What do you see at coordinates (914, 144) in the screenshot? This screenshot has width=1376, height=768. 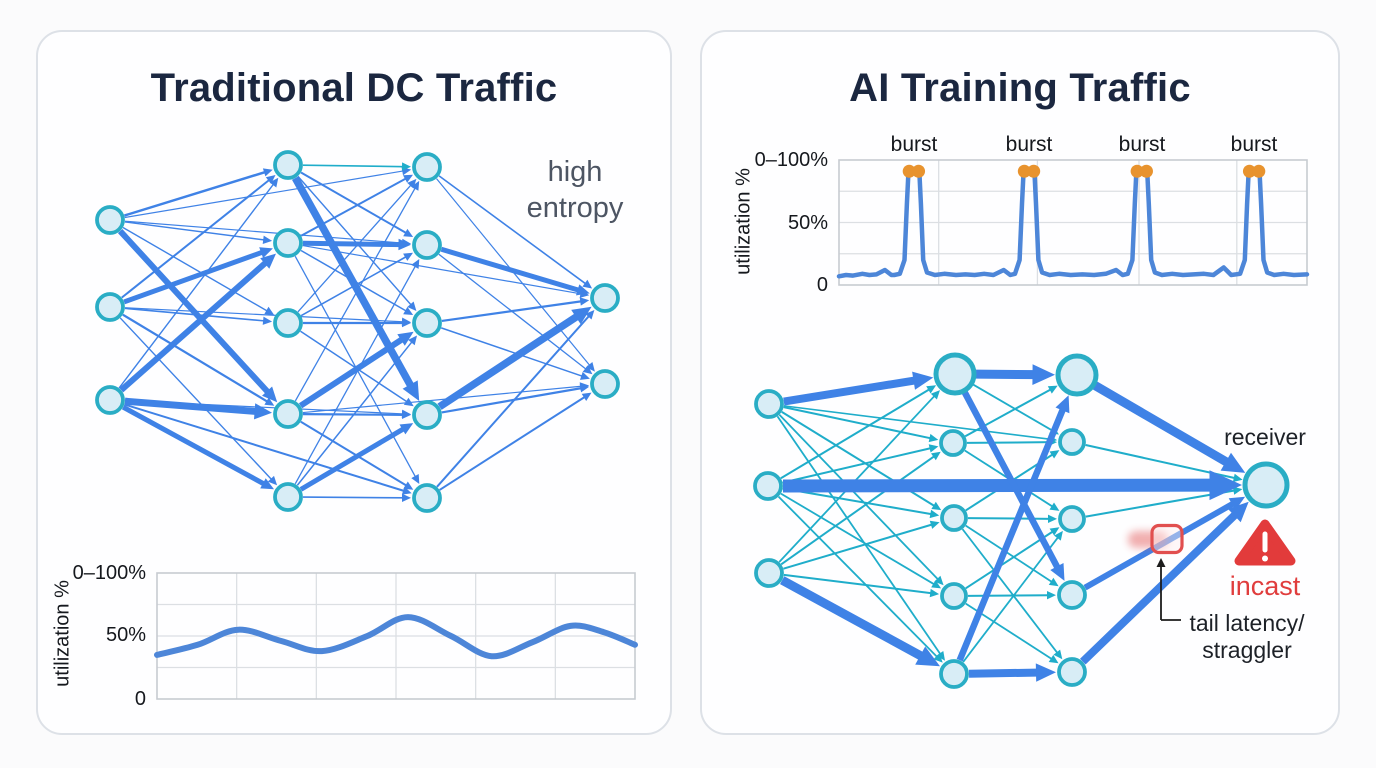 I see `burst-label-1: burst` at bounding box center [914, 144].